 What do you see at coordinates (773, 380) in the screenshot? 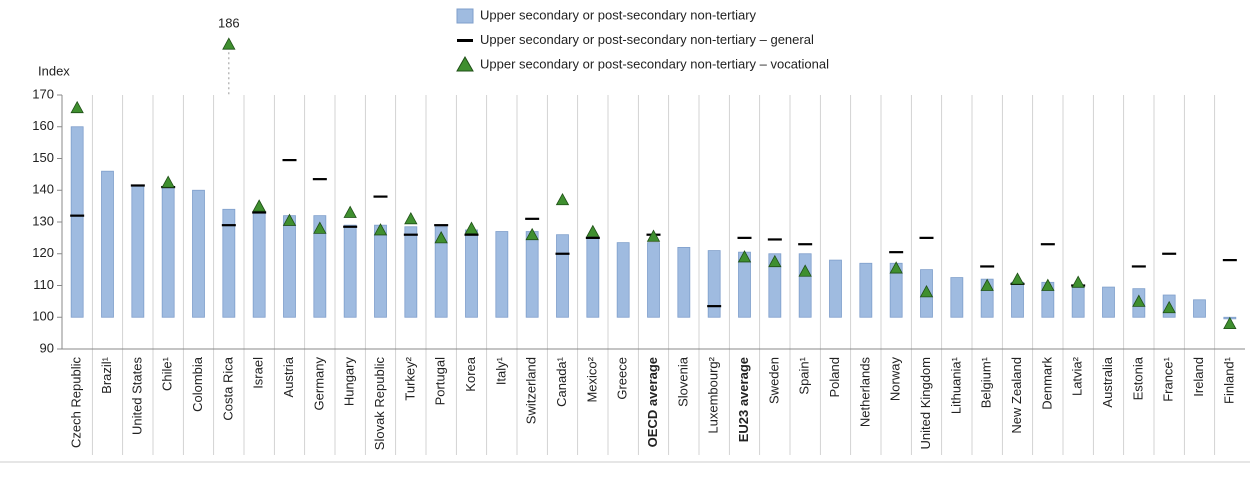
I see `x-tick-label: Sweden` at bounding box center [773, 380].